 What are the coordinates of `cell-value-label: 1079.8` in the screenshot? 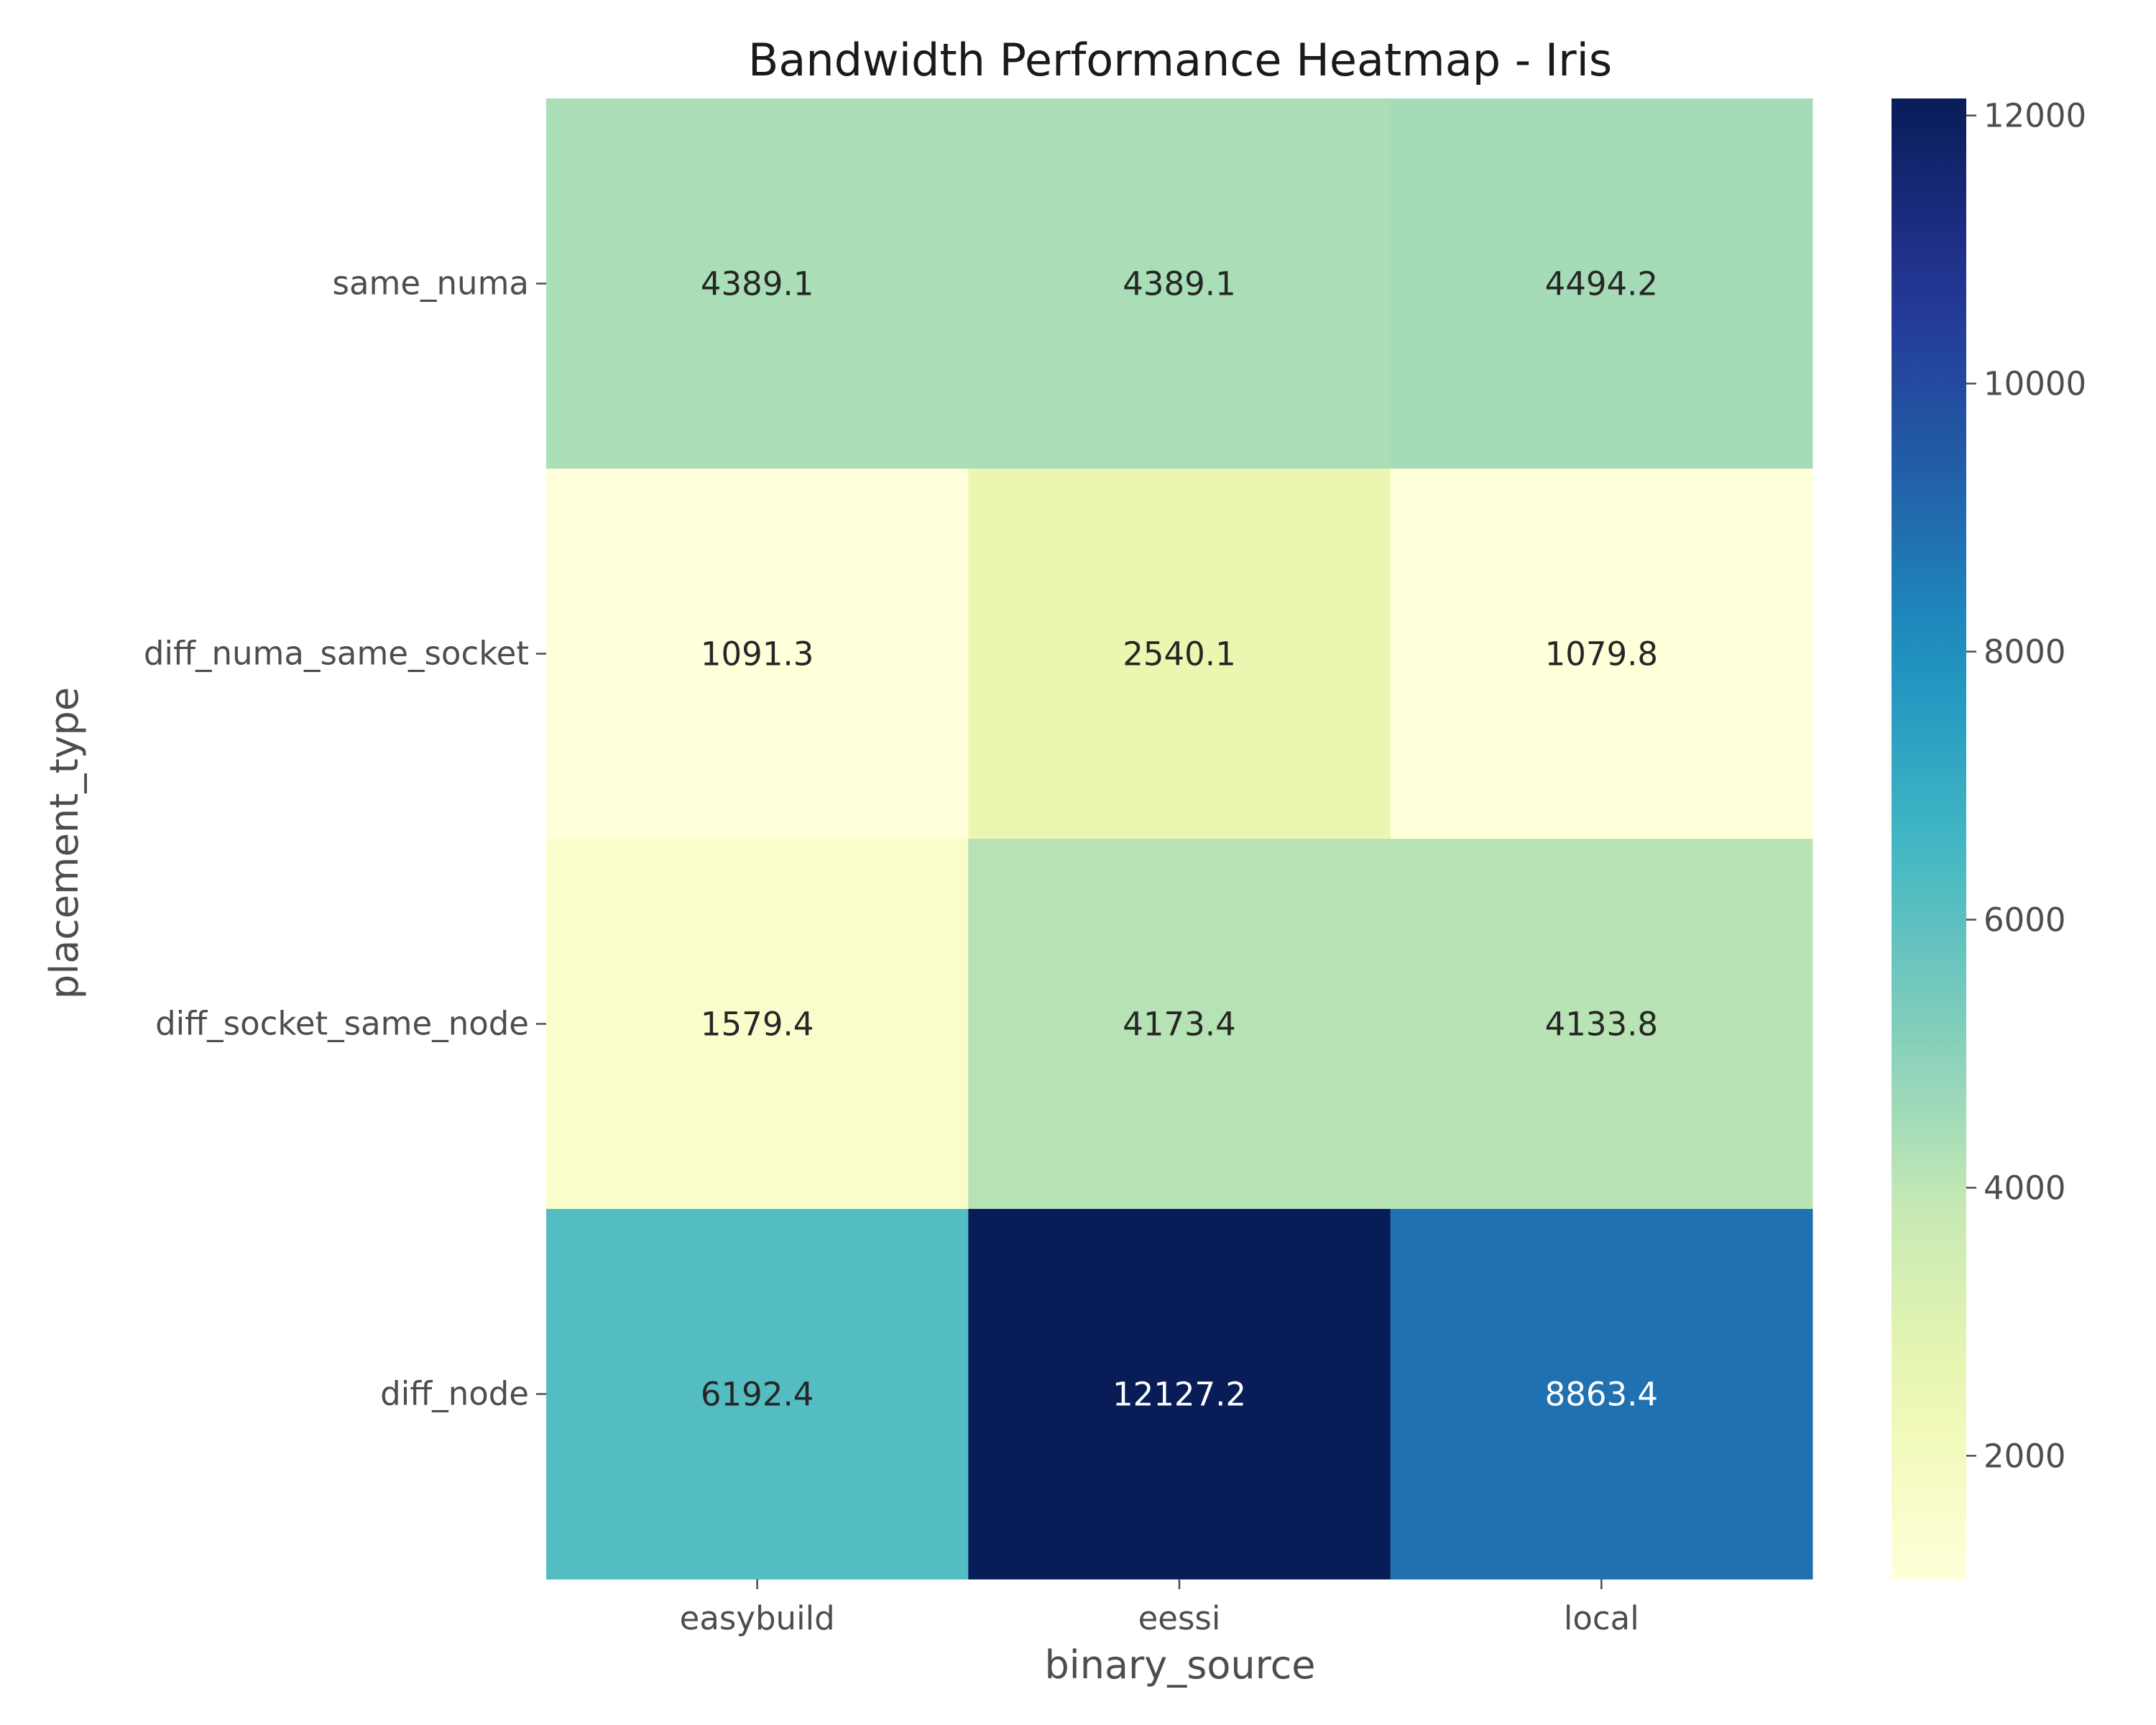 It's located at (1601, 654).